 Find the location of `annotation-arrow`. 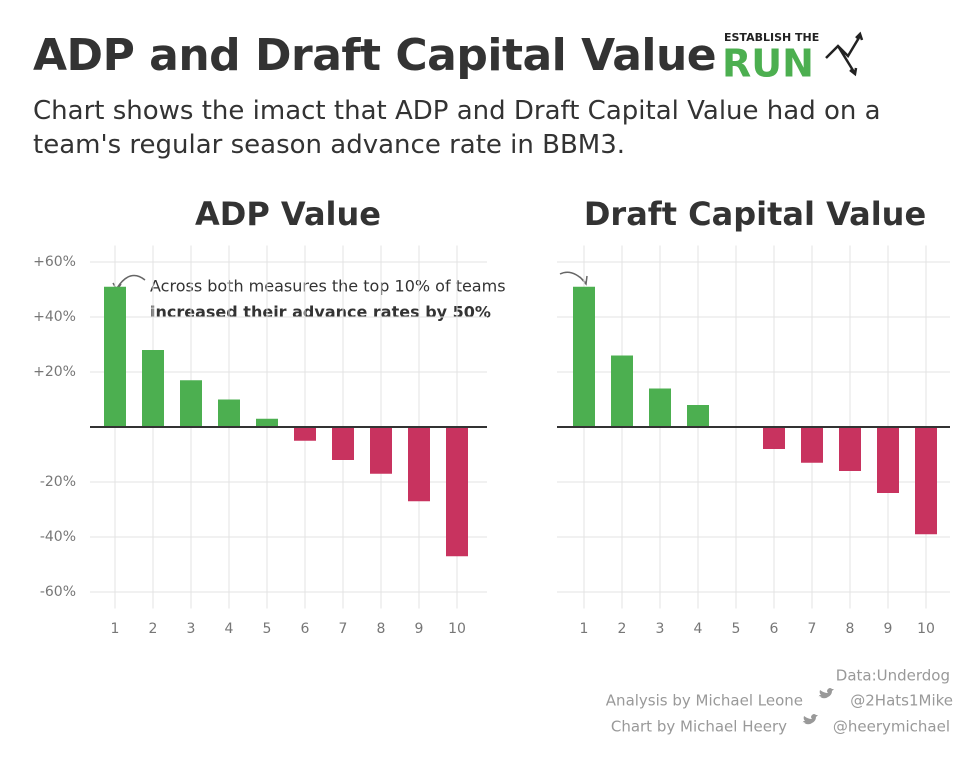

annotation-arrow is located at coordinates (573, 278).